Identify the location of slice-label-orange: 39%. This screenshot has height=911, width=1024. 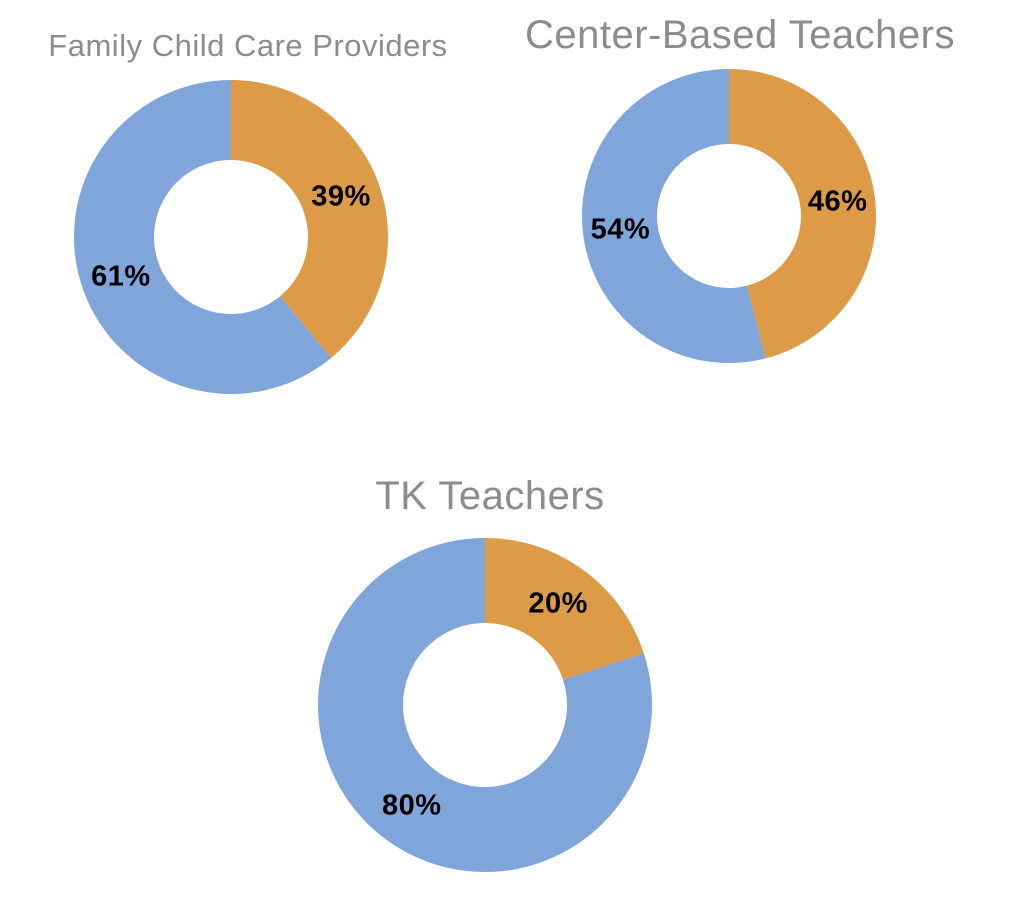
(341, 196).